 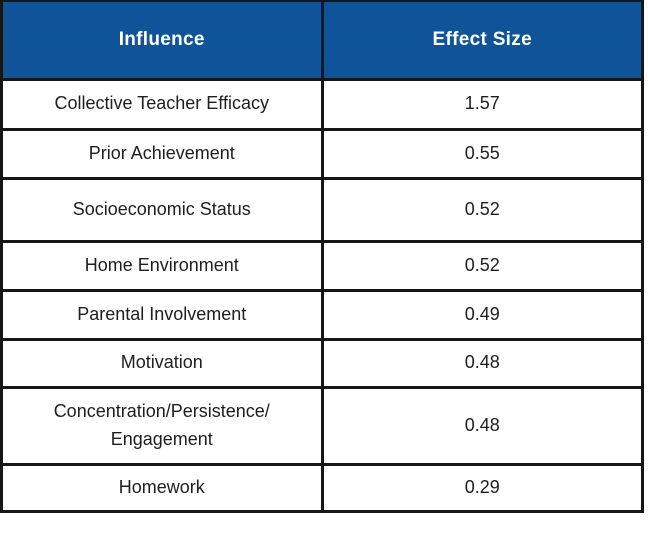 I want to click on table-header: Influence Effect Size, so click(x=322, y=40).